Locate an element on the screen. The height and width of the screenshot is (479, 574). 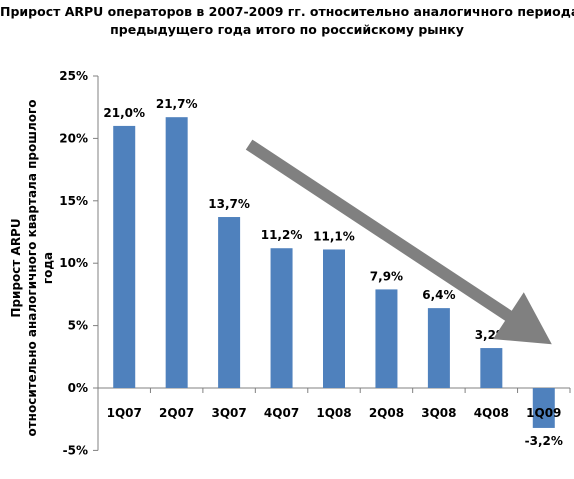
x-tick-label-2Q08: 2Q08 is located at coordinates (386, 413).